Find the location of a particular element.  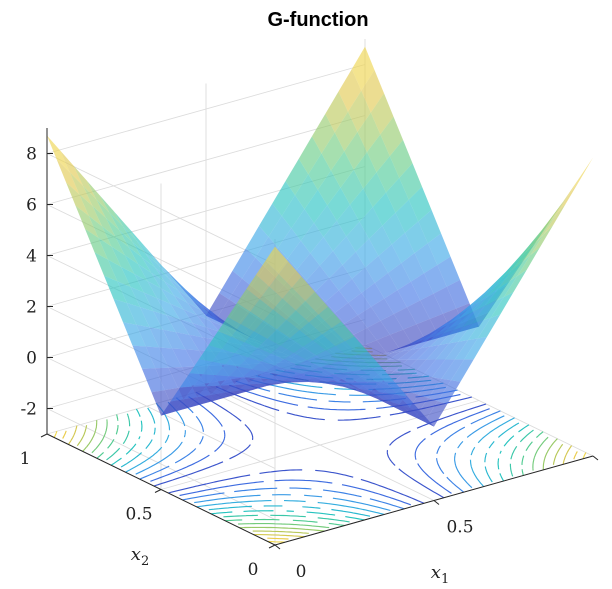

contour-line is located at coordinates (320, 445).